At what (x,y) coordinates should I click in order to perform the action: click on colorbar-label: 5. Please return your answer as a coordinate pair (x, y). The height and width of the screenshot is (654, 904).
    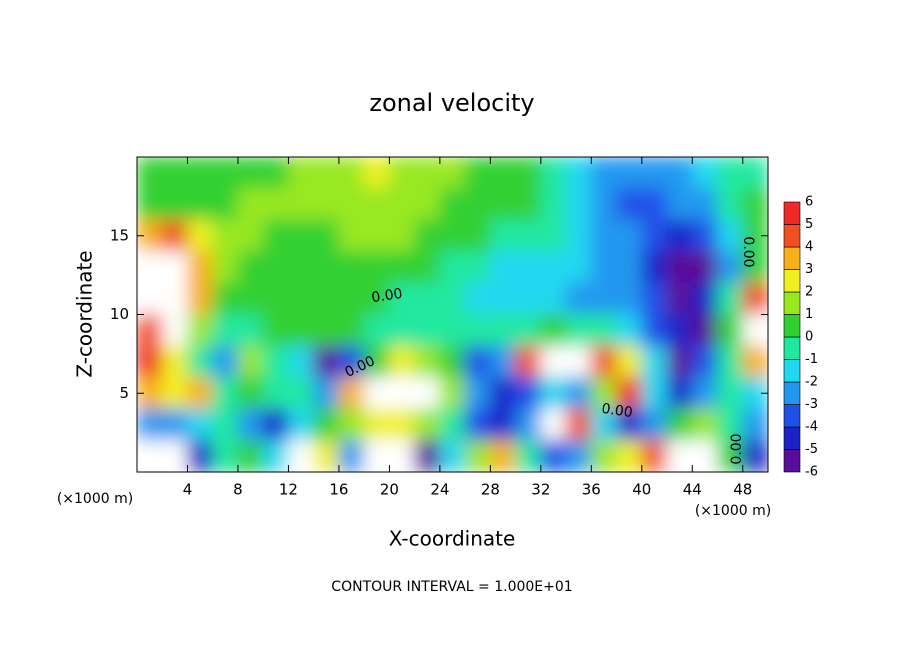
    Looking at the image, I should click on (809, 224).